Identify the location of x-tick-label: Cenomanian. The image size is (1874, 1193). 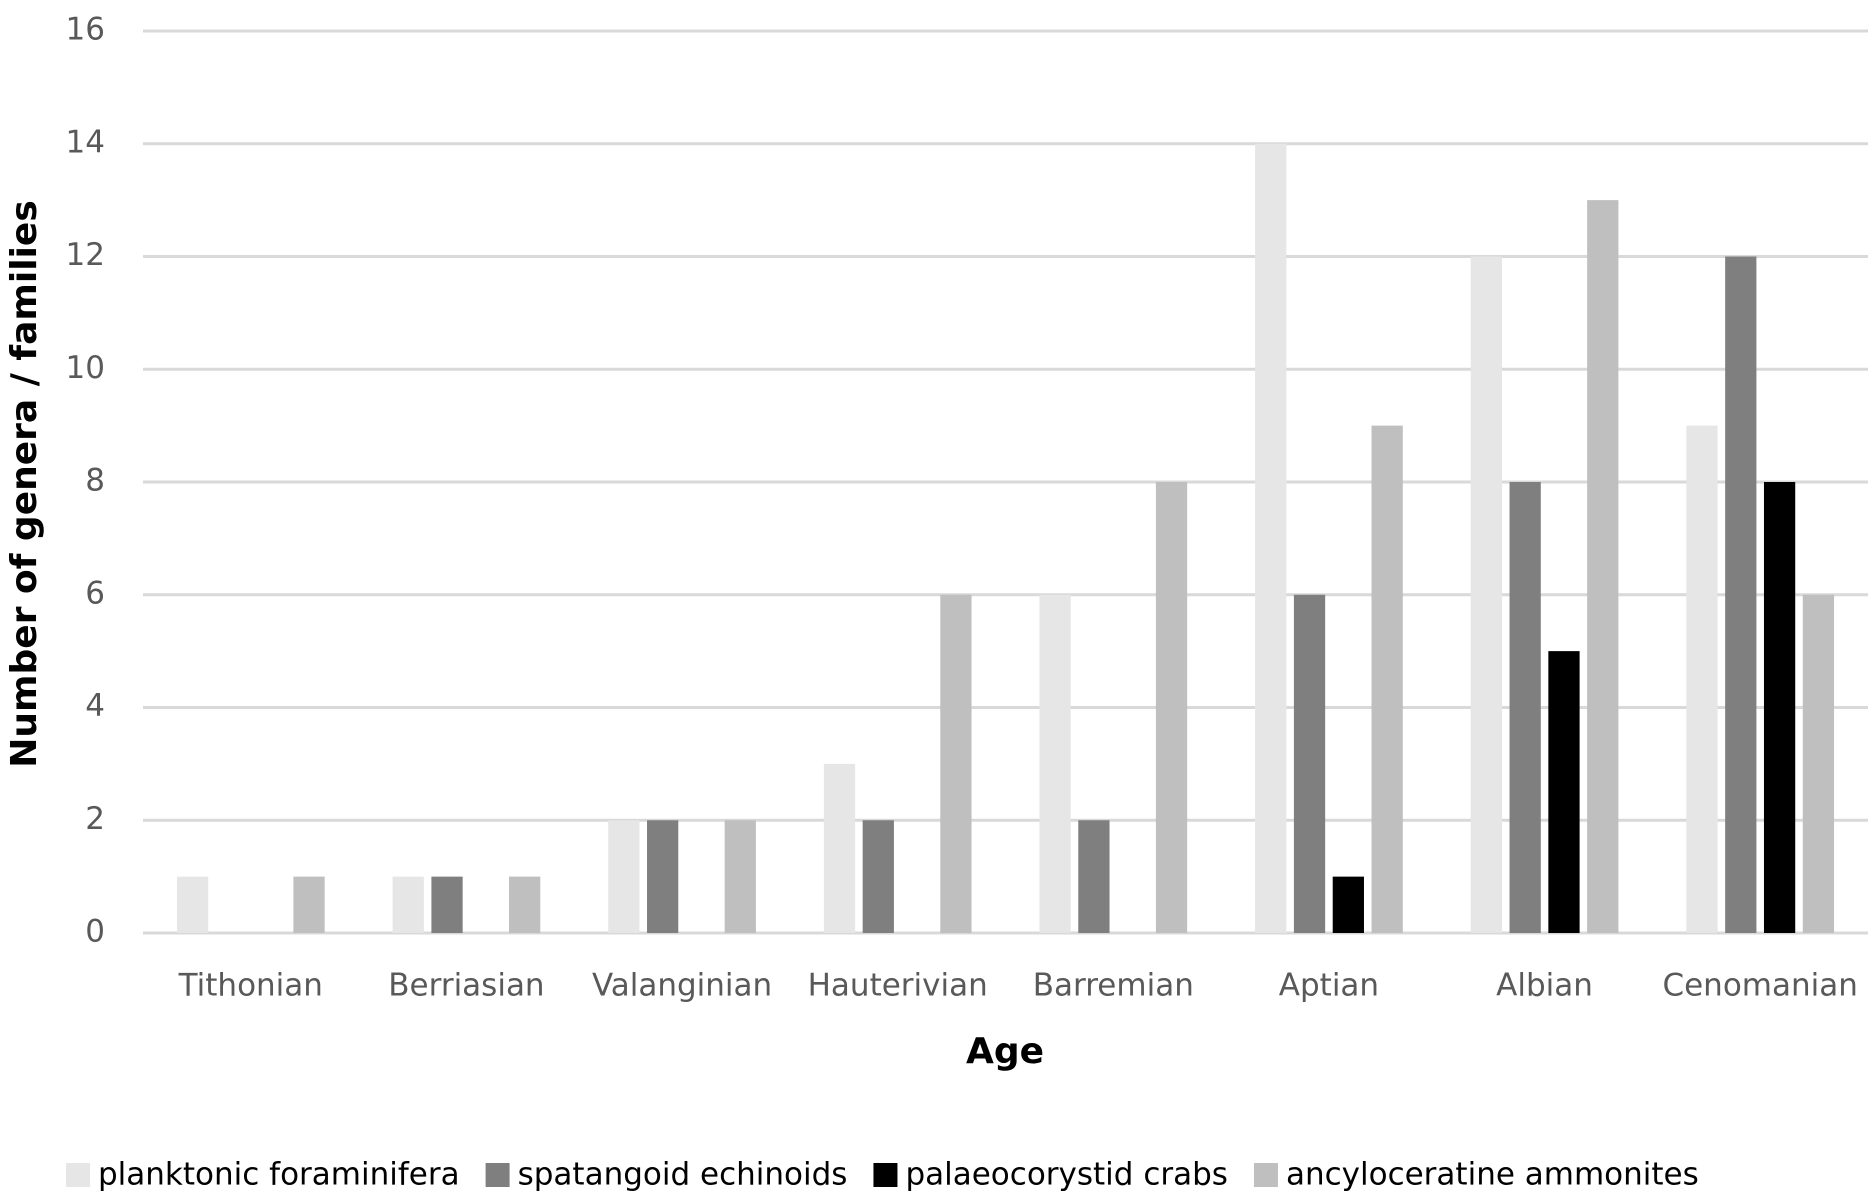
(1759, 986).